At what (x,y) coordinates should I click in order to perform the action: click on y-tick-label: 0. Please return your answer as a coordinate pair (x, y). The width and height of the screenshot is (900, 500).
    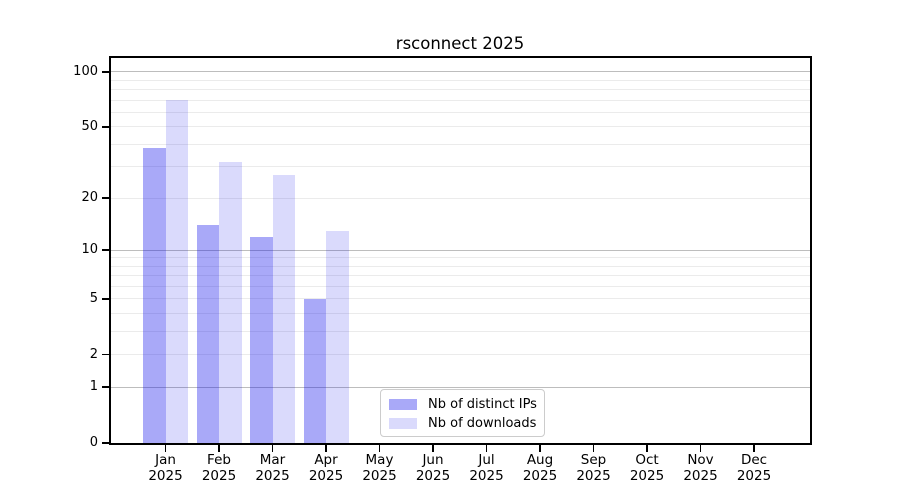
    Looking at the image, I should click on (93, 442).